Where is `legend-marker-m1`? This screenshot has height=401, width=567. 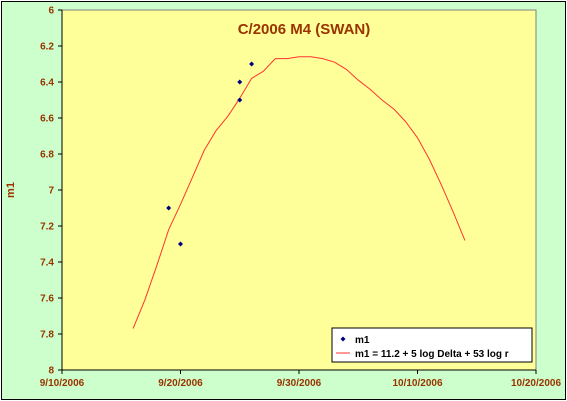 legend-marker-m1 is located at coordinates (343, 339).